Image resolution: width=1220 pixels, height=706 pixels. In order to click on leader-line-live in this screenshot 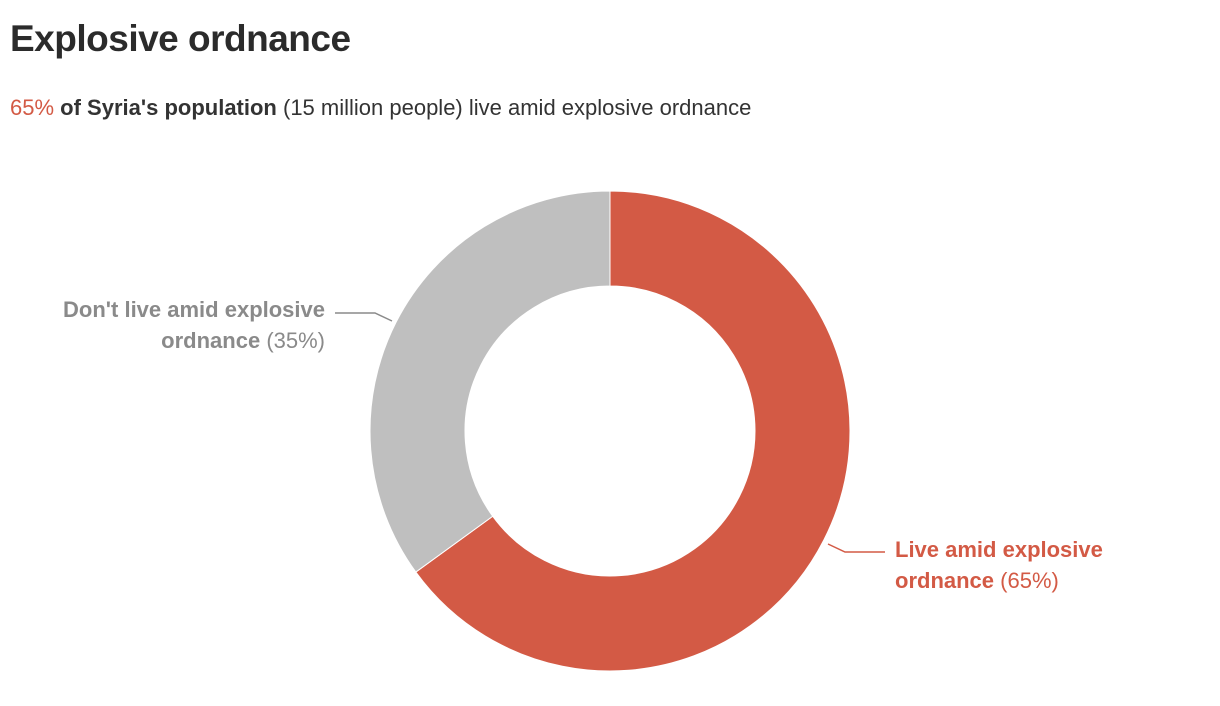, I will do `click(856, 548)`.